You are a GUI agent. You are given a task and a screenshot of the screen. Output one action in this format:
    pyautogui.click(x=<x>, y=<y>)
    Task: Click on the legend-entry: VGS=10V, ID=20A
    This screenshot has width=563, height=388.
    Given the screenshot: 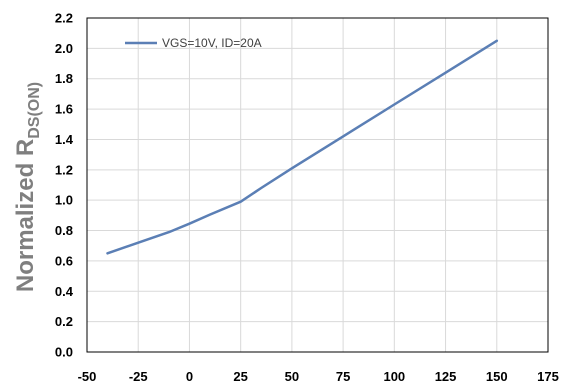 What is the action you would take?
    pyautogui.click(x=212, y=43)
    